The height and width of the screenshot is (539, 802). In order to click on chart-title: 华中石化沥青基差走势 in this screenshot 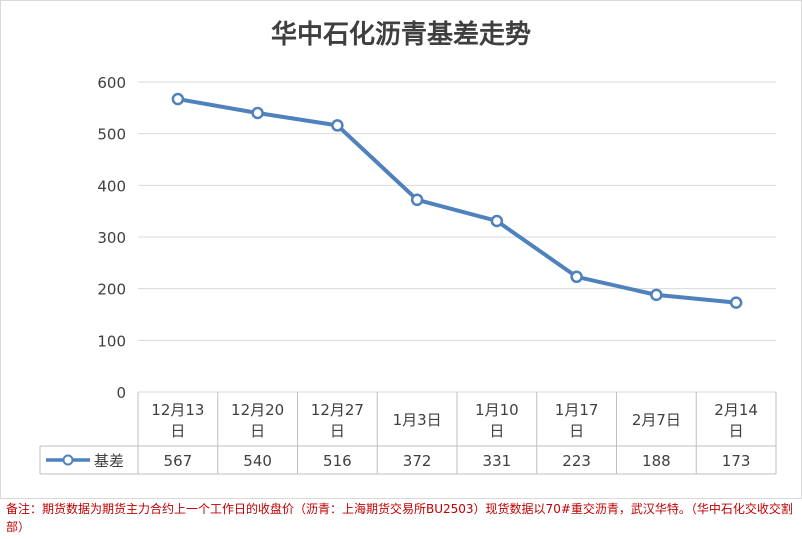, I will do `click(400, 35)`.